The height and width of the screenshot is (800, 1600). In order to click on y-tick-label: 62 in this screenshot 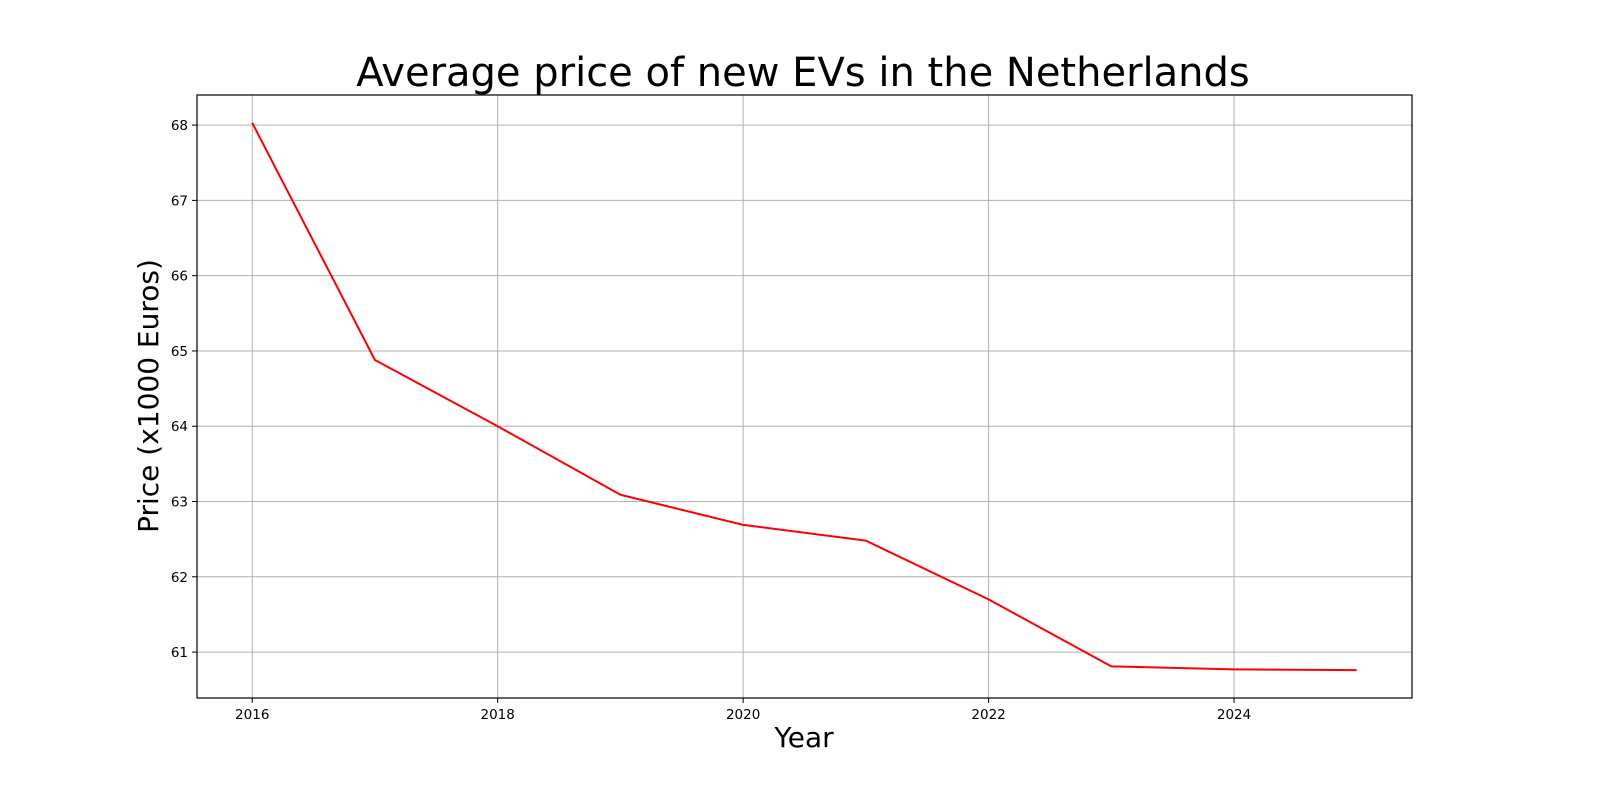, I will do `click(179, 578)`.